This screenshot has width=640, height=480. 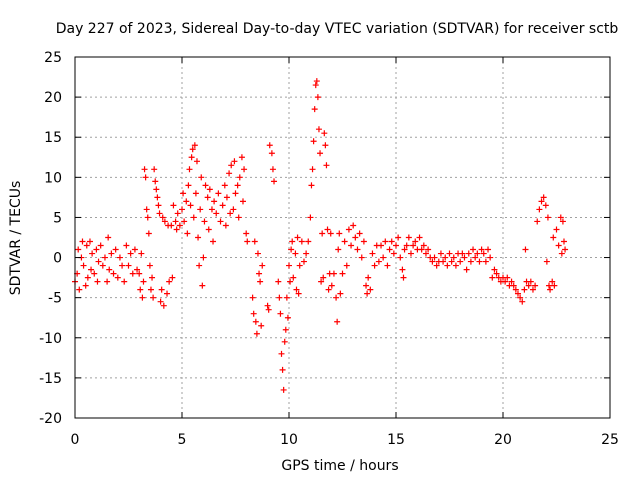 I want to click on y-tick-labels: -20 -15 -10 -5 0 5 10 15 20 25, so click(x=50, y=238).